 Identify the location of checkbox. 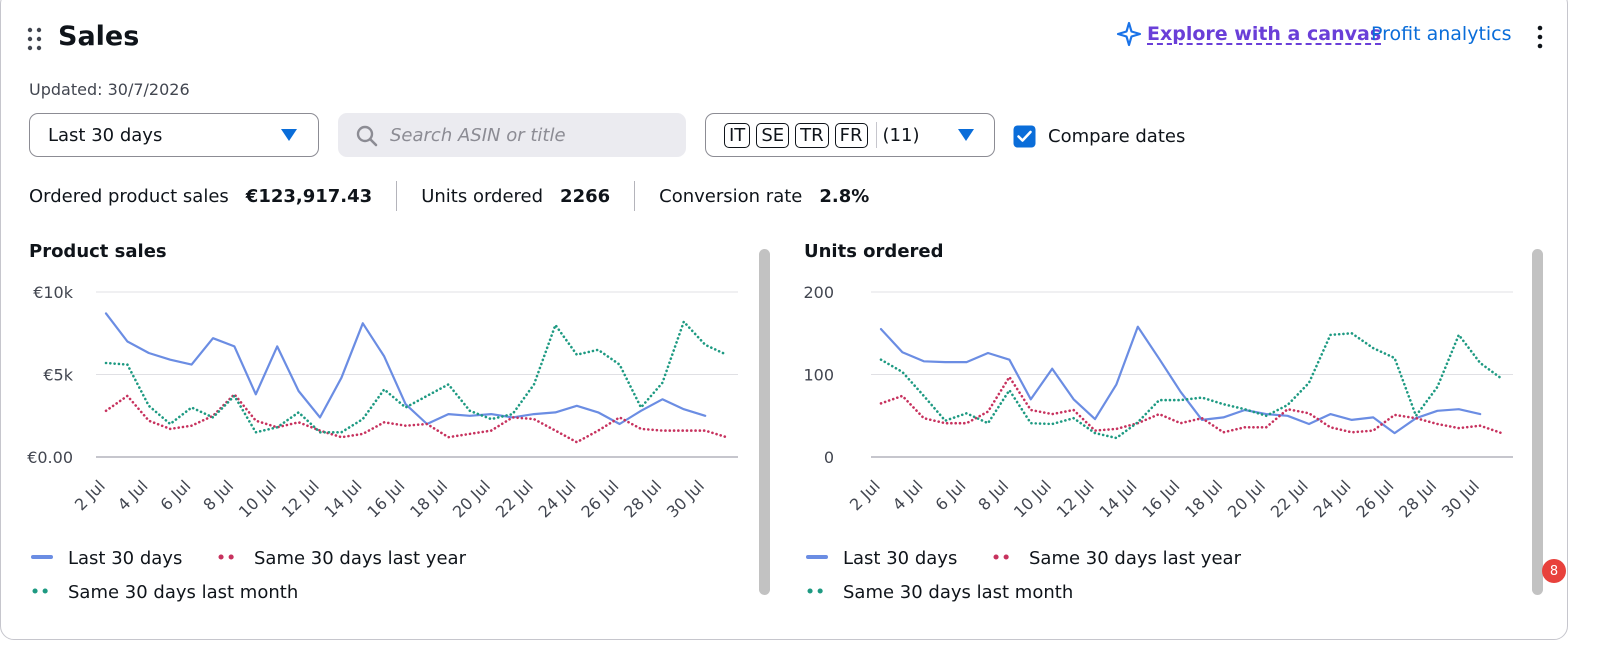
(1024, 136).